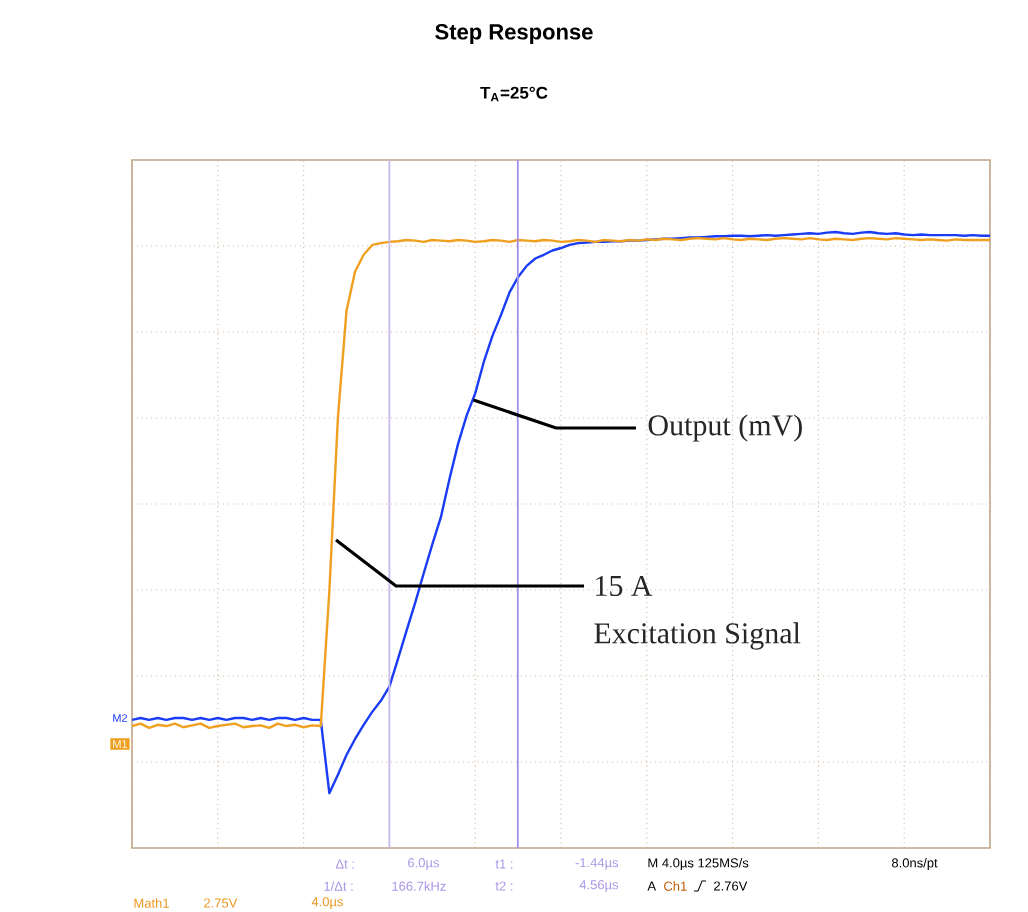 The height and width of the screenshot is (912, 1028). I want to click on annotation: Output (mV), so click(725, 428).